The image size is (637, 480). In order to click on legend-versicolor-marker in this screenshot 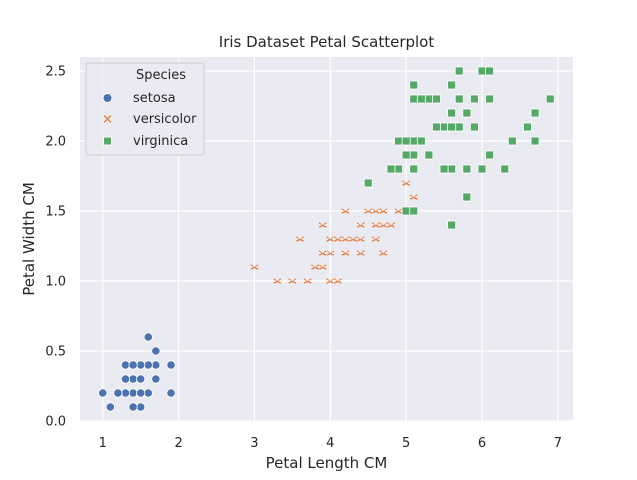, I will do `click(107, 119)`.